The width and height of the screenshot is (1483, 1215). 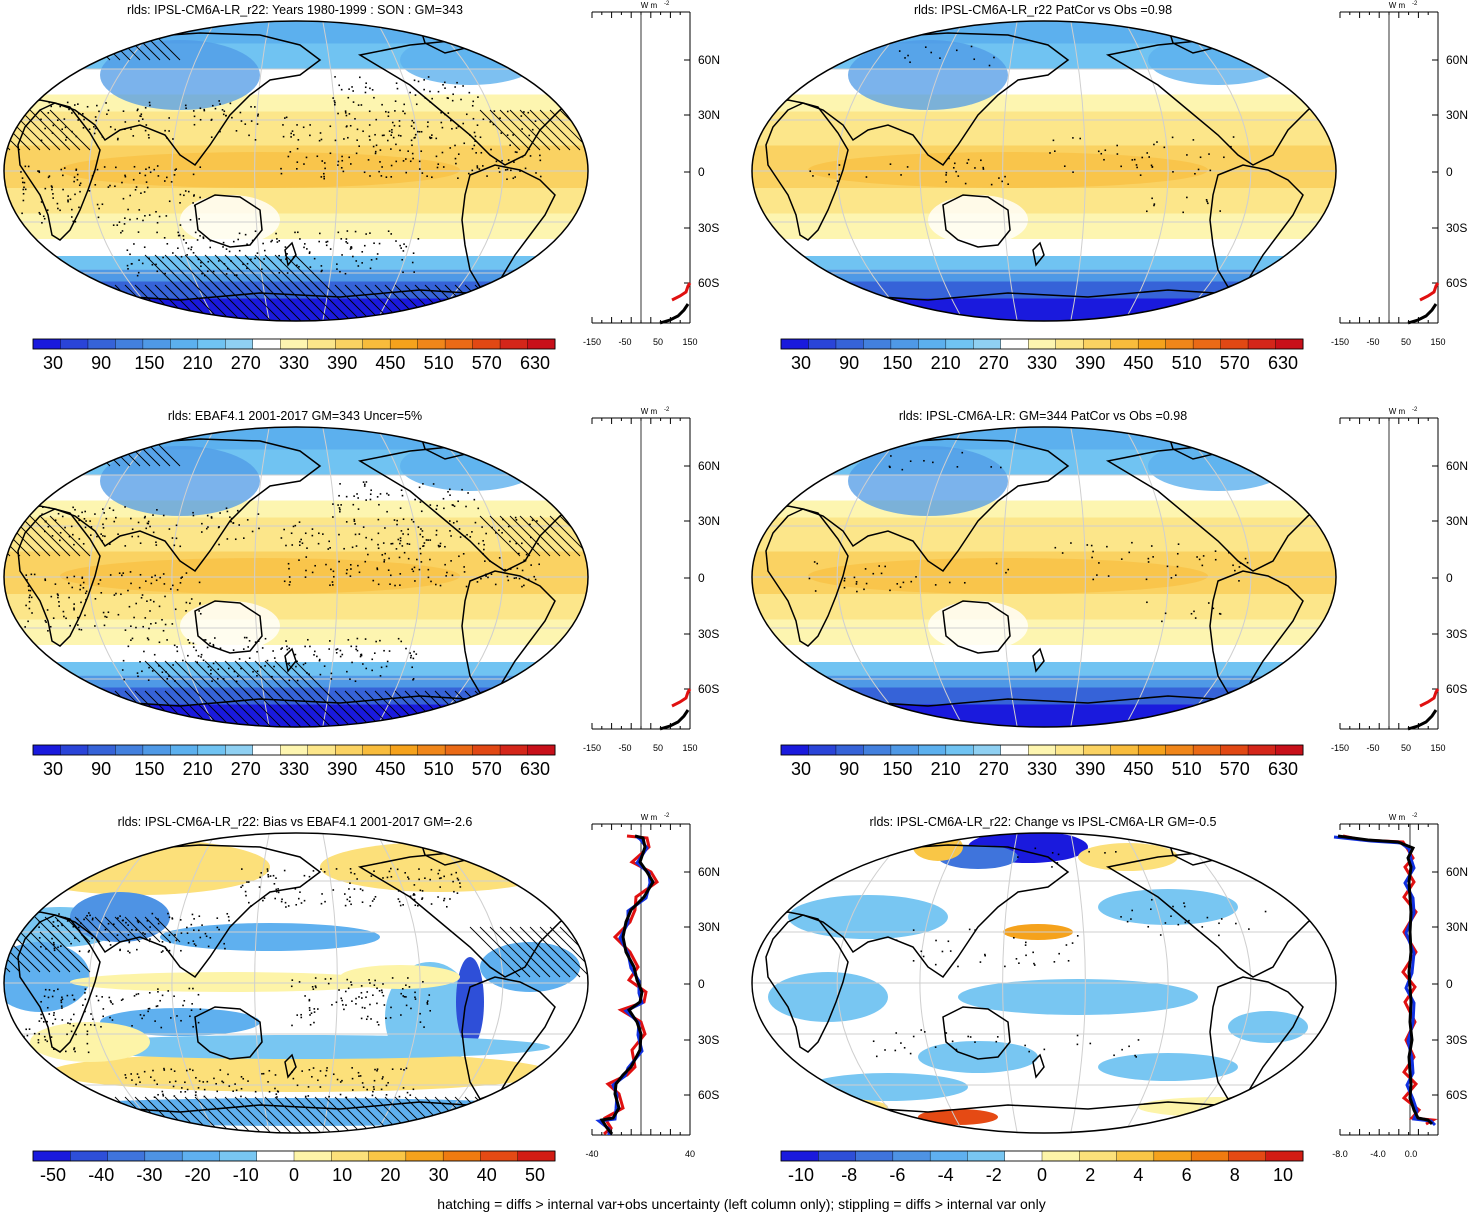 I want to click on colorbar-label: -4, so click(x=946, y=1175).